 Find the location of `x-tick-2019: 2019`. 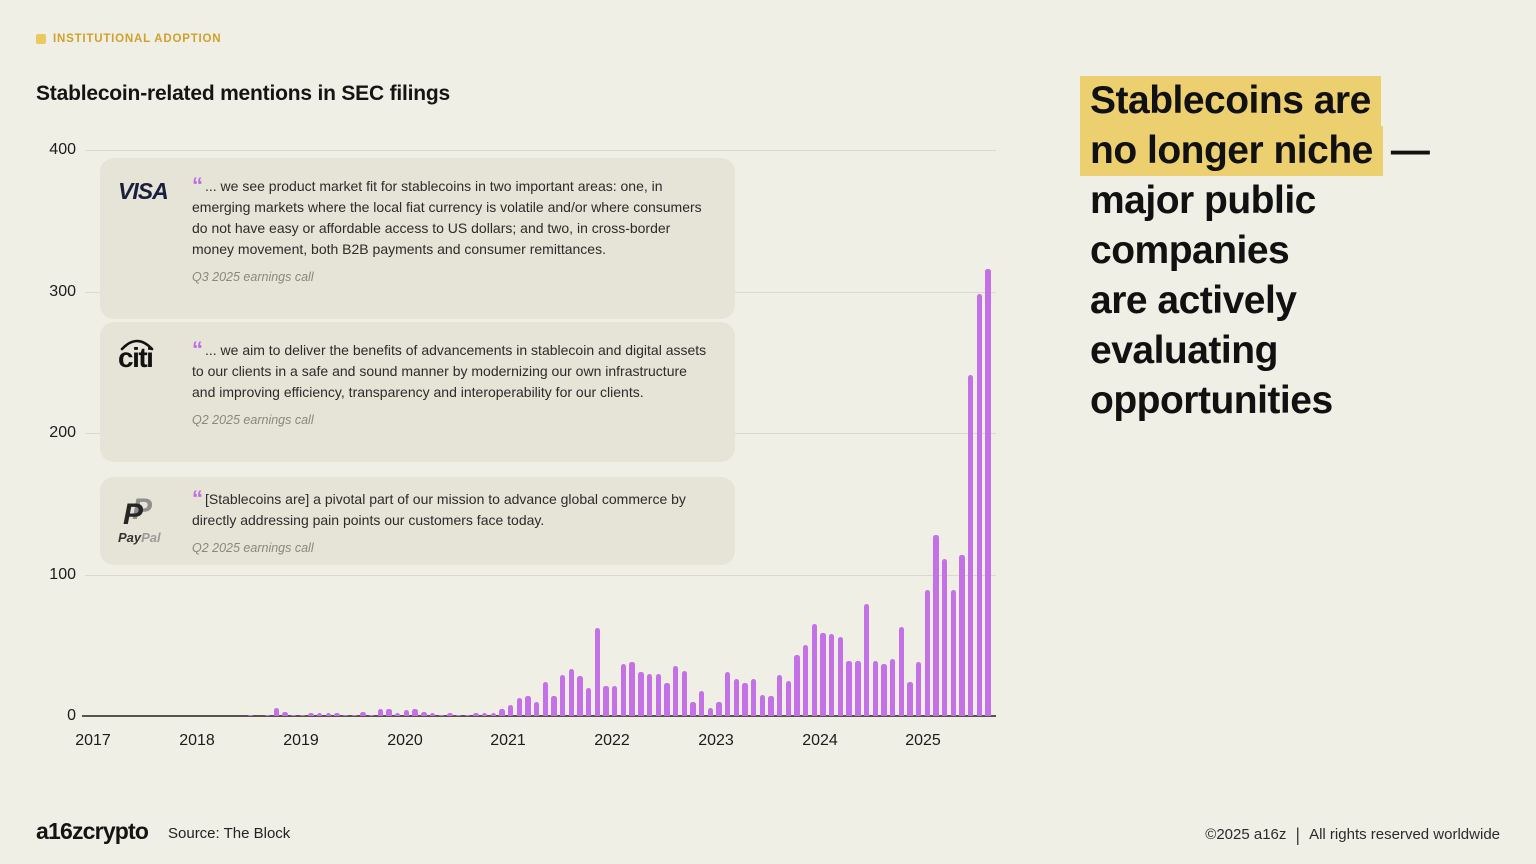

x-tick-2019: 2019 is located at coordinates (301, 740).